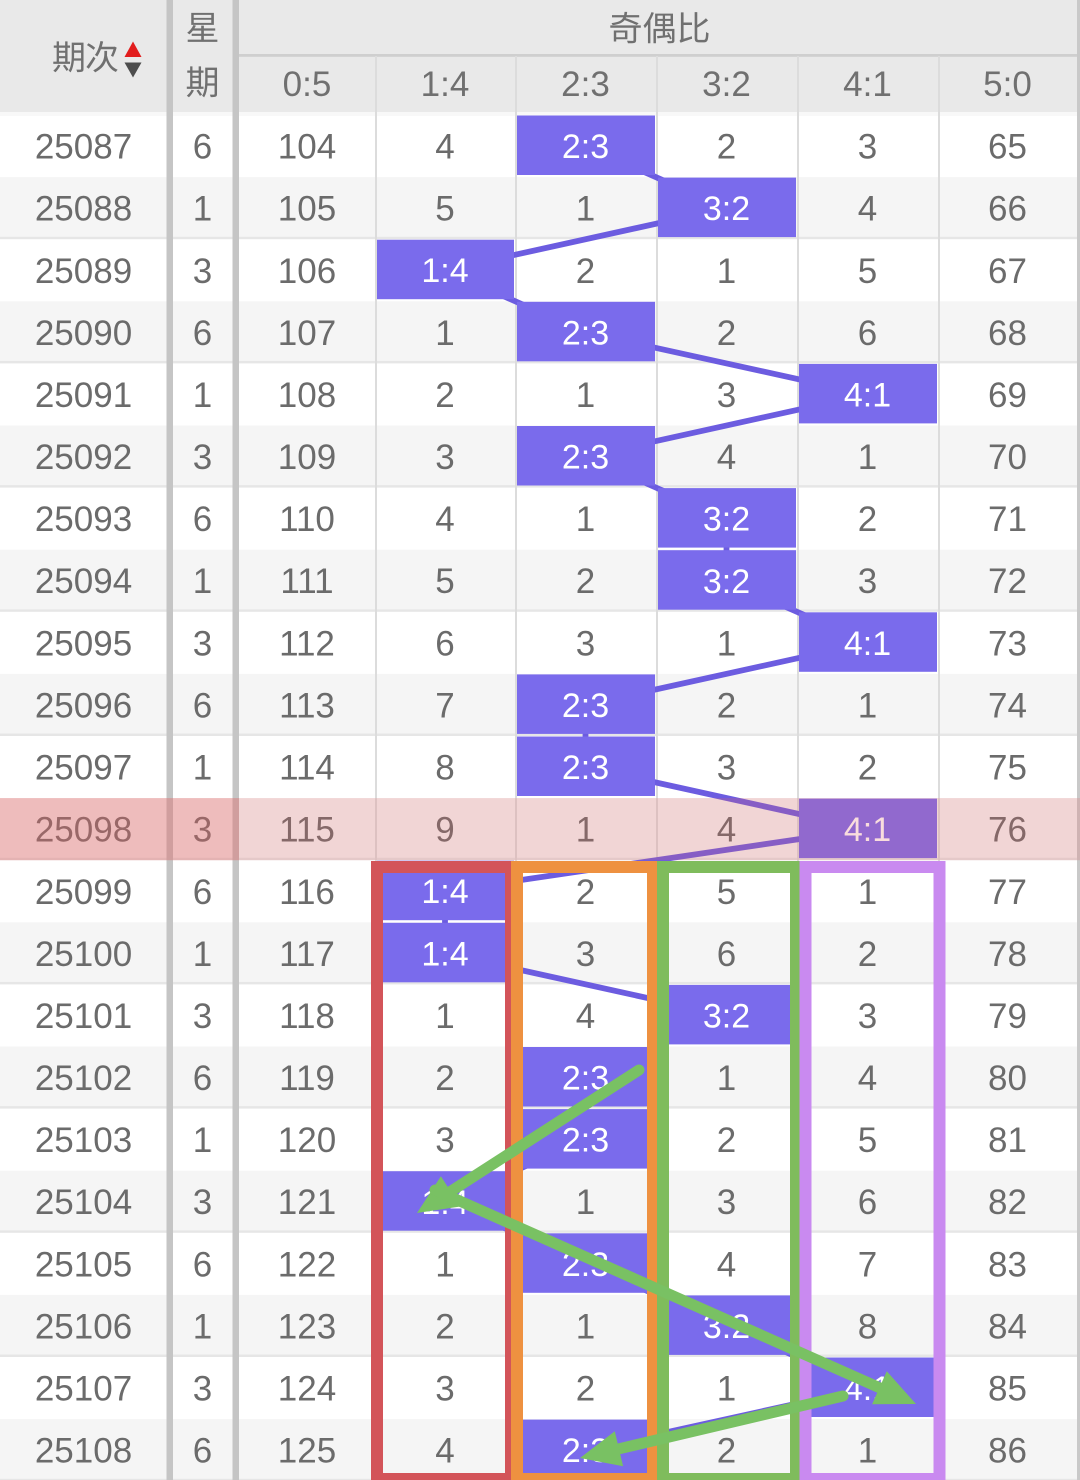 Image resolution: width=1080 pixels, height=1480 pixels. What do you see at coordinates (307, 1327) in the screenshot?
I see `svg-text: 123` at bounding box center [307, 1327].